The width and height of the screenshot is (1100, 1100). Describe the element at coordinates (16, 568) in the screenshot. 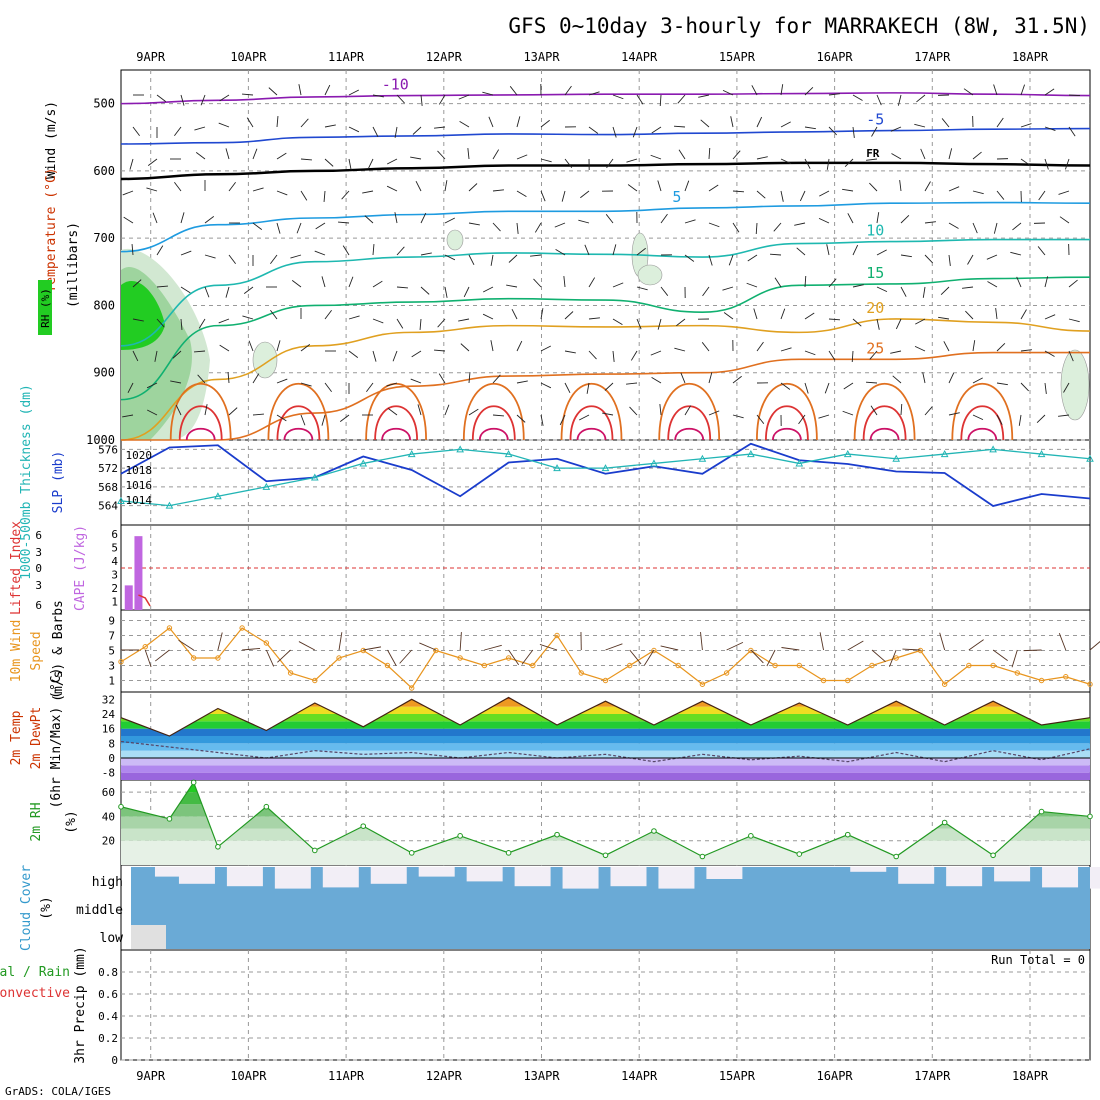

I see `lifted-index-label: Lifted Index` at that location.